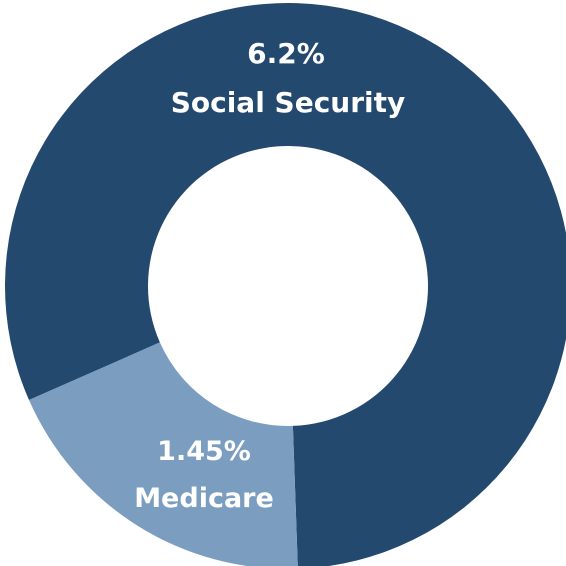 This screenshot has width=566, height=566. Describe the element at coordinates (204, 451) in the screenshot. I see `medicare-percent-label: 1.45%` at that location.